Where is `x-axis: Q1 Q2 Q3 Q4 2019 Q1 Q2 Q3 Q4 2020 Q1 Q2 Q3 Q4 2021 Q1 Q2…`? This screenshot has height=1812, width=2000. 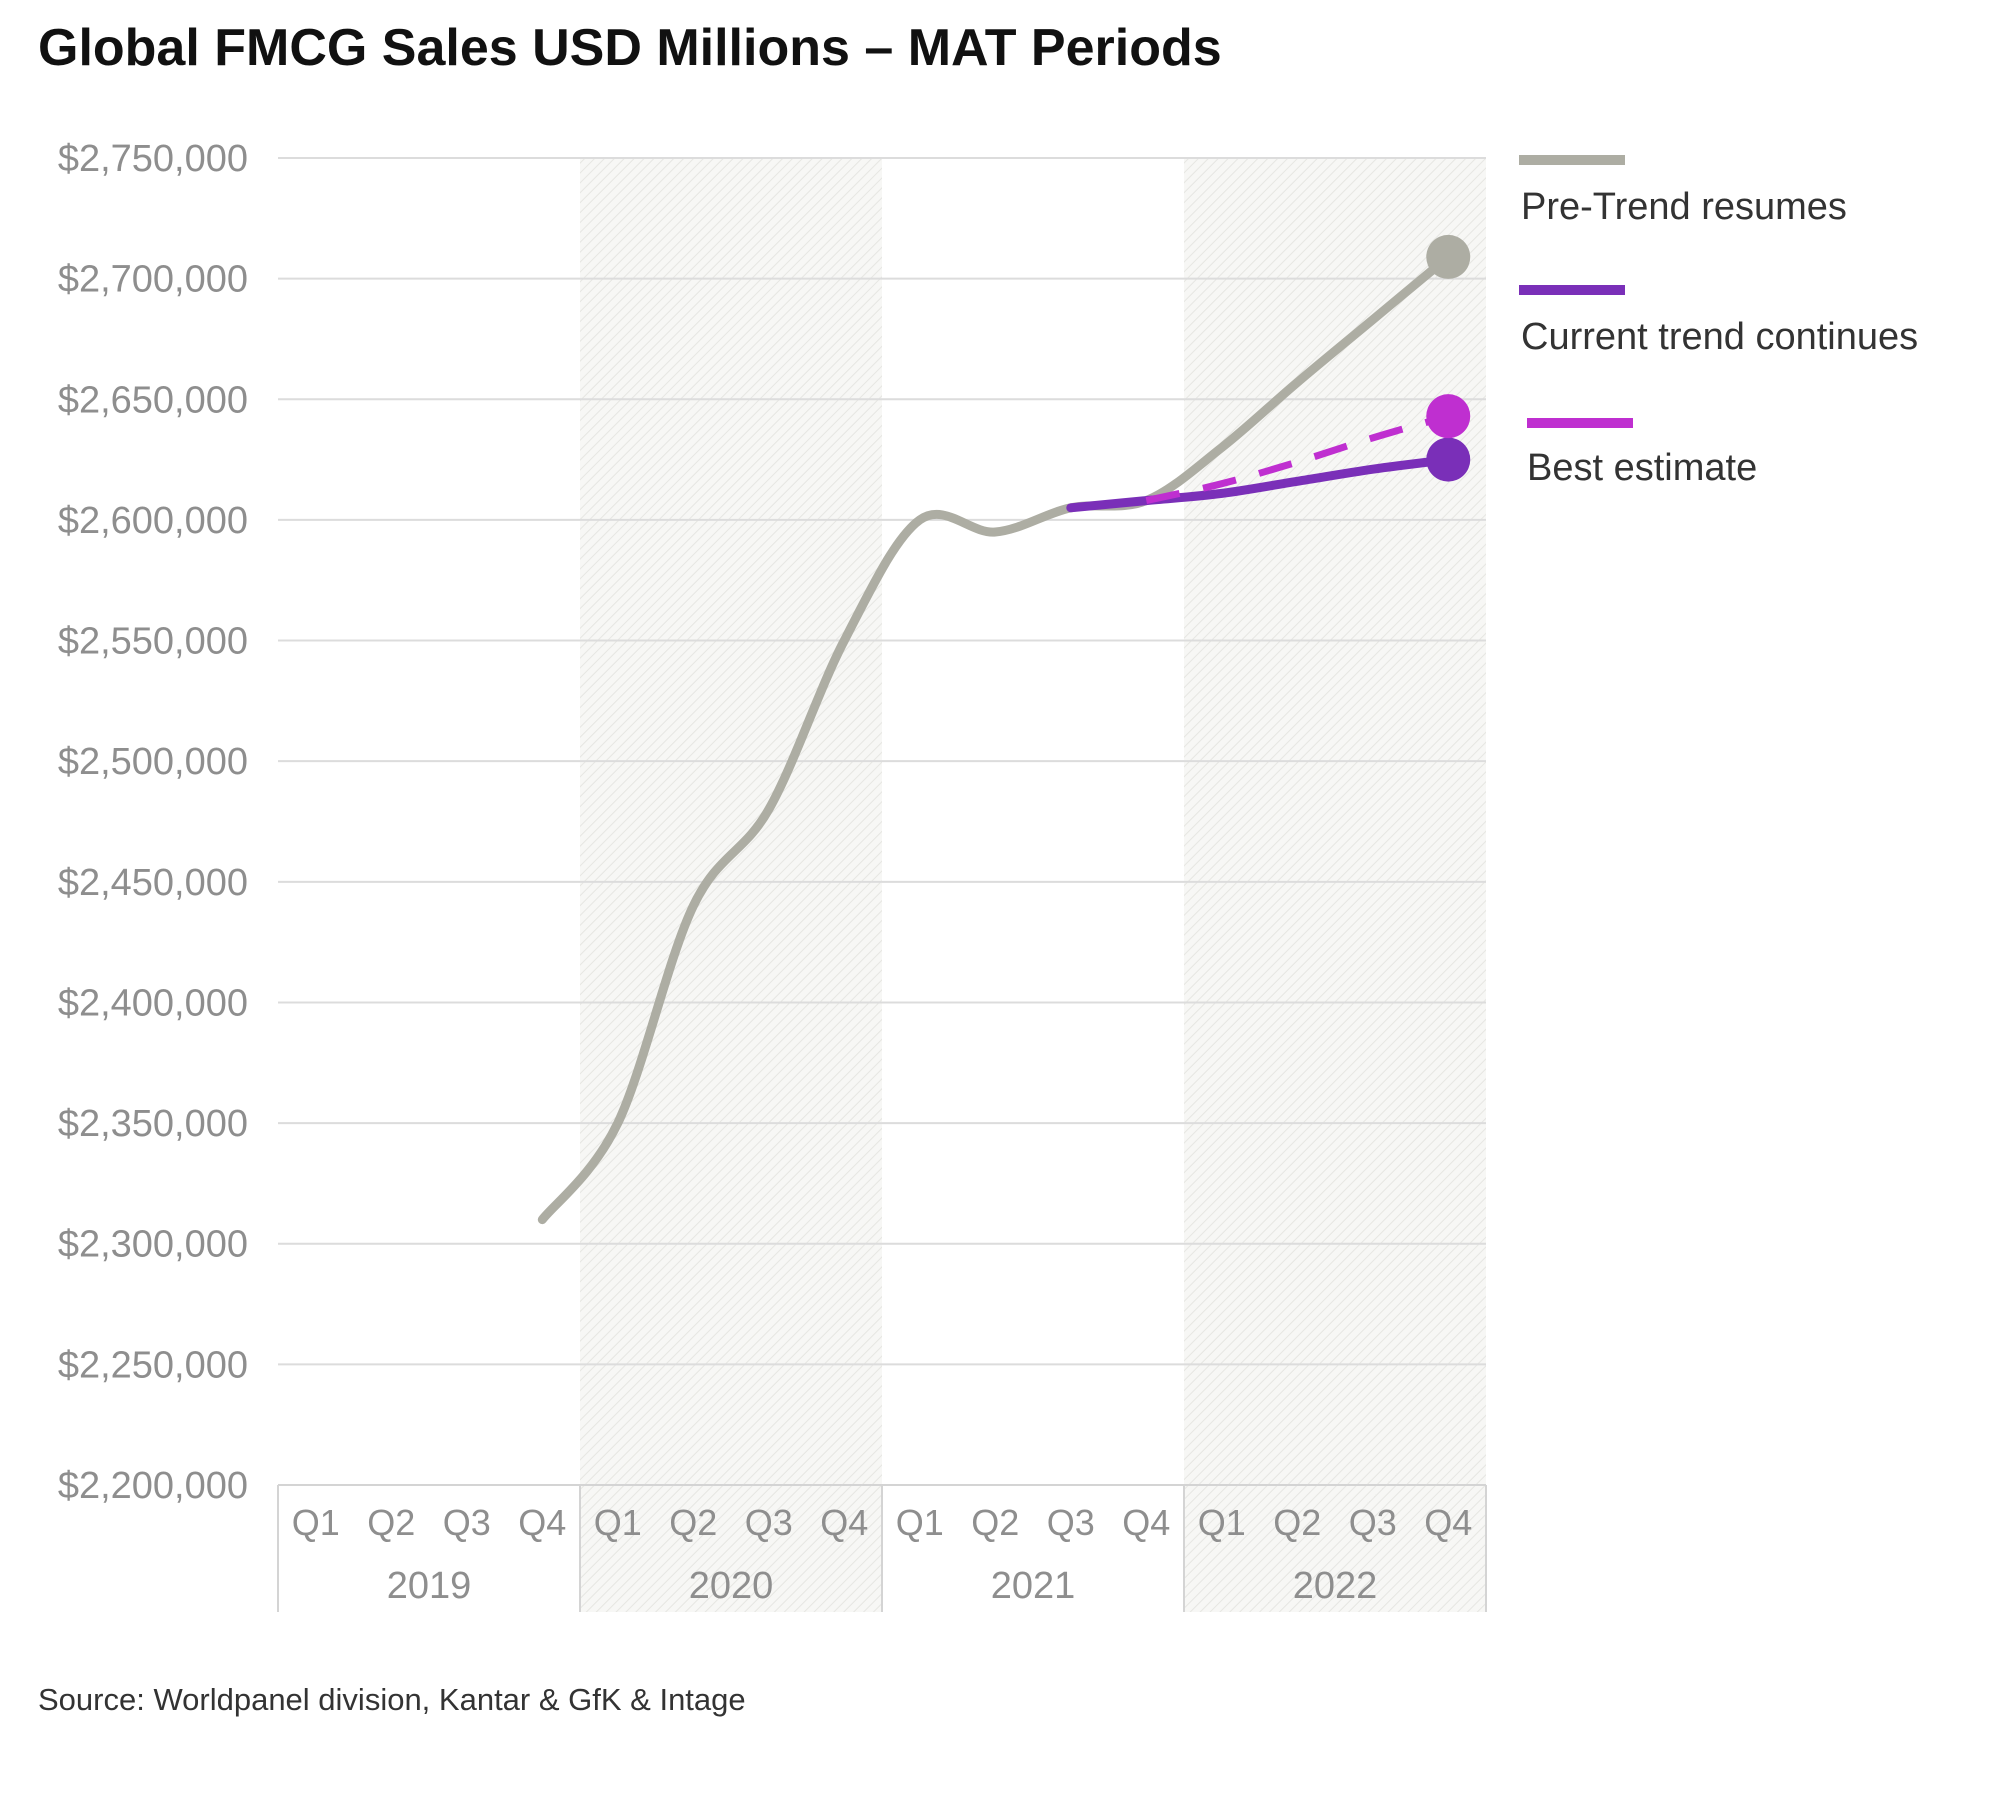 x-axis: Q1 Q2 Q3 Q4 2019 Q1 Q2 Q3 Q4 2020 Q1 Q2 Q3 Q4 2021 Q1 Q2… is located at coordinates (882, 1548).